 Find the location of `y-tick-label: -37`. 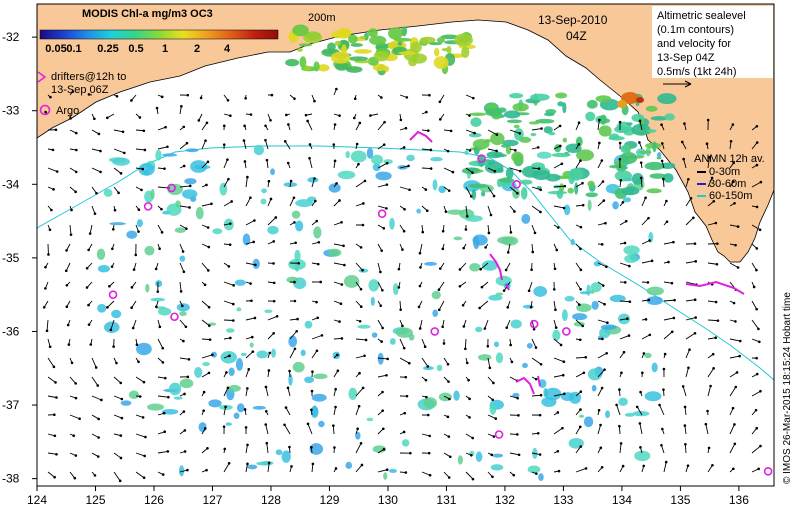

y-tick-label: -37 is located at coordinates (11, 405).